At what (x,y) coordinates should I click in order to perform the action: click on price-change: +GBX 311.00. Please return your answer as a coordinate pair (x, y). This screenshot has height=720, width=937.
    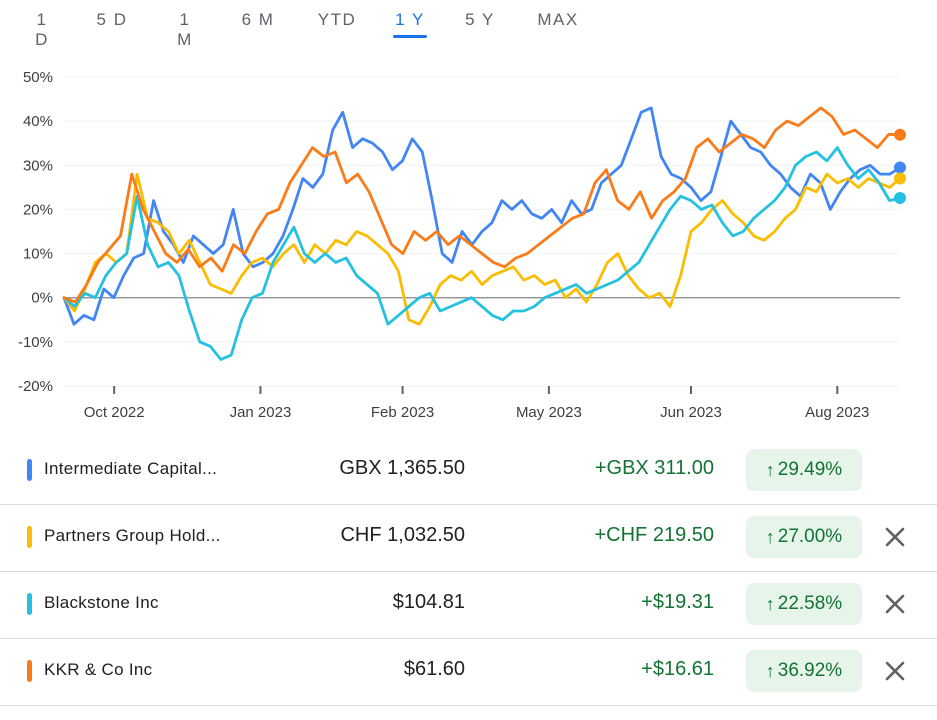
    Looking at the image, I should click on (654, 468).